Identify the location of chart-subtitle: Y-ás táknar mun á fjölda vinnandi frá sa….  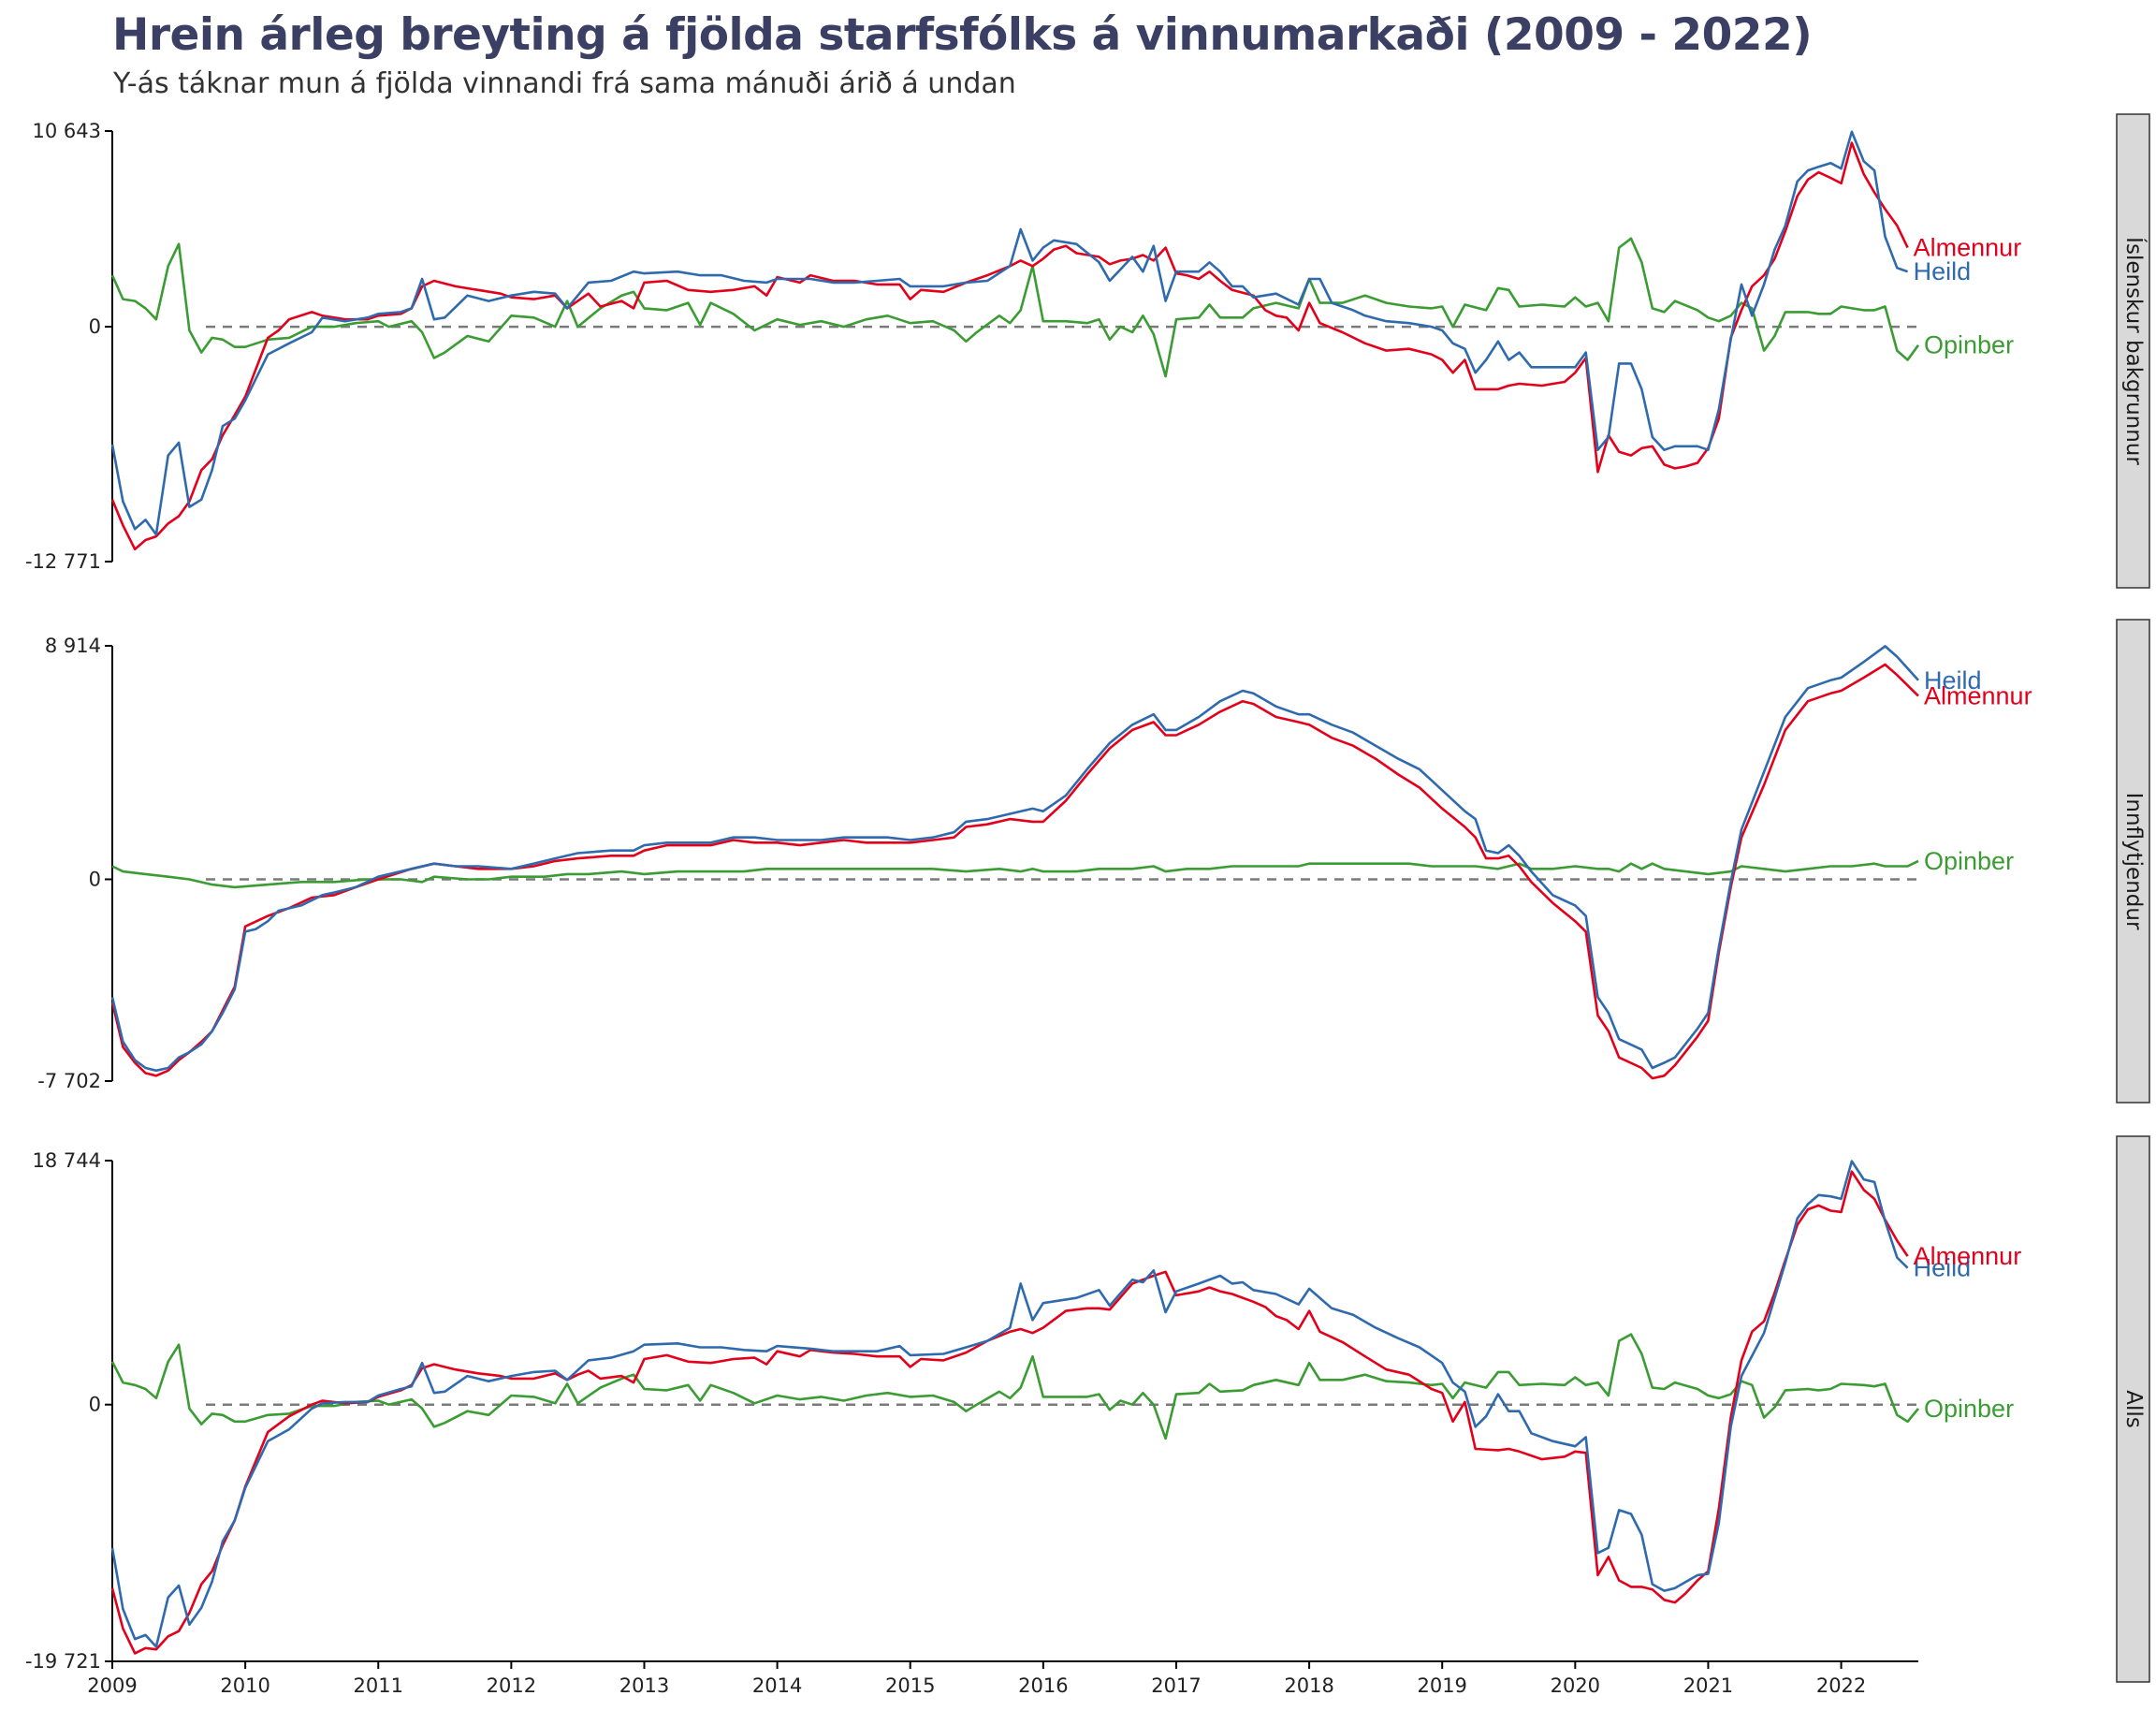
(564, 83).